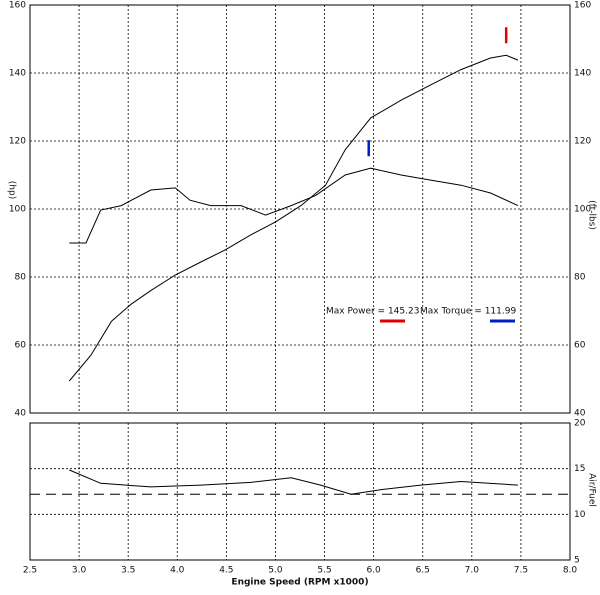 This screenshot has width=600, height=595. Describe the element at coordinates (472, 571) in the screenshot. I see `x-tick-label: 7.0` at that location.